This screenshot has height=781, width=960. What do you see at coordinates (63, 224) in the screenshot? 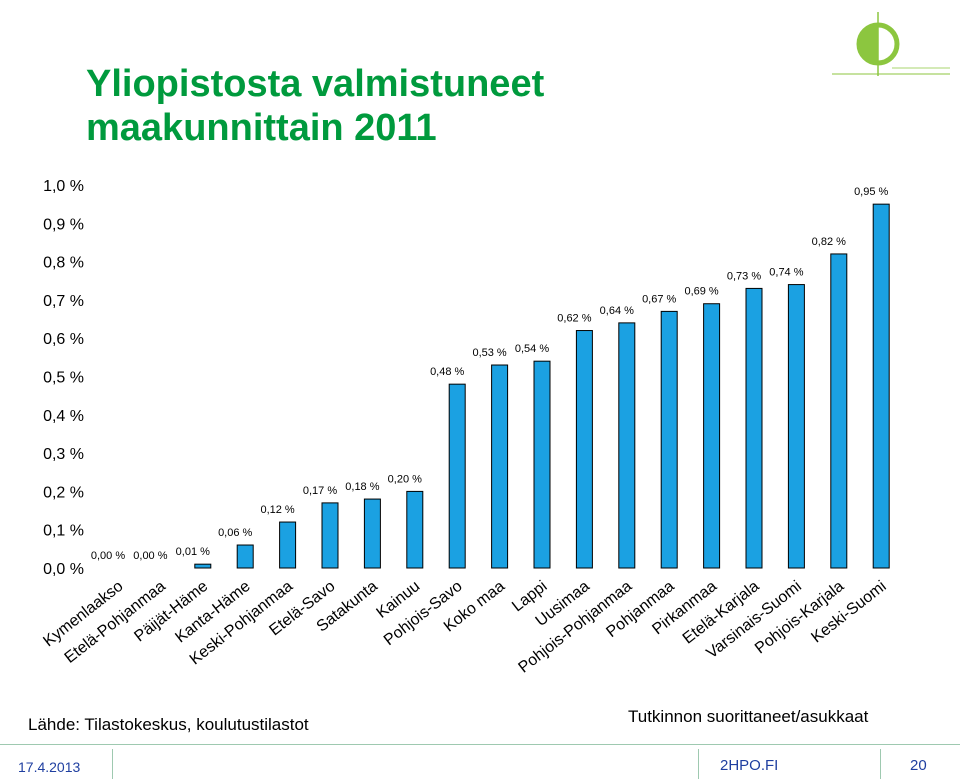
I see `y-tick-label: 0,9 %` at bounding box center [63, 224].